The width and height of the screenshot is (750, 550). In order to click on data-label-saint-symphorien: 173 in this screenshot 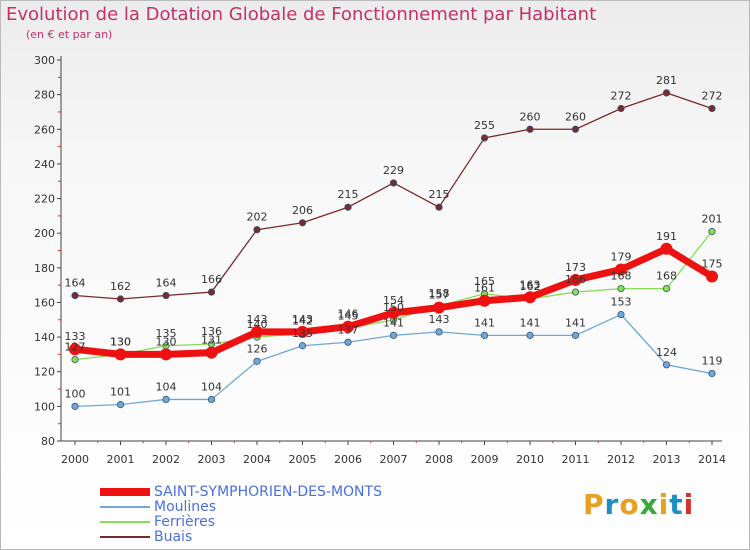, I will do `click(575, 267)`.